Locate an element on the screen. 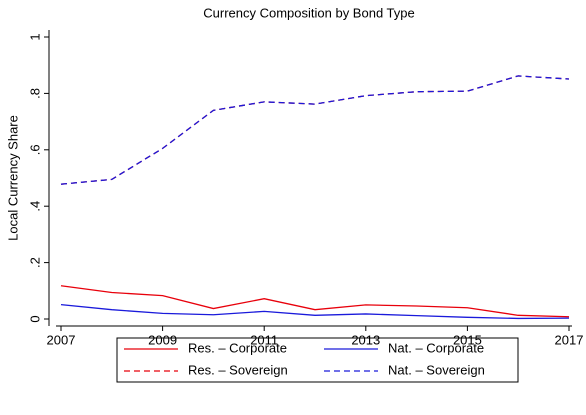  x-tick-label: 2013 is located at coordinates (365, 339).